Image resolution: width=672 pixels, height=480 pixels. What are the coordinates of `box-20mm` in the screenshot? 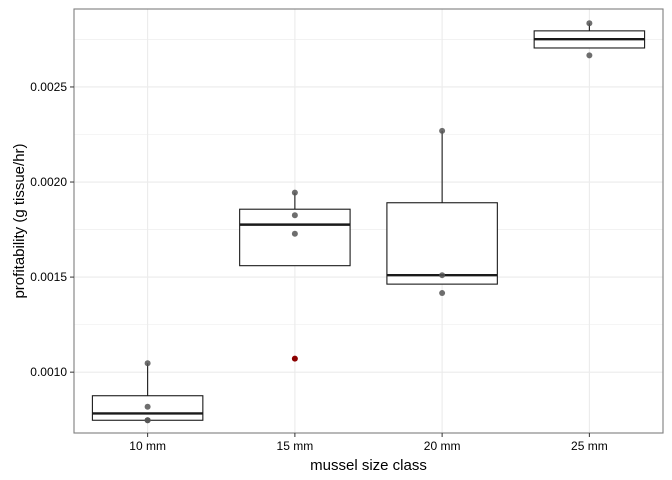 It's located at (442, 207).